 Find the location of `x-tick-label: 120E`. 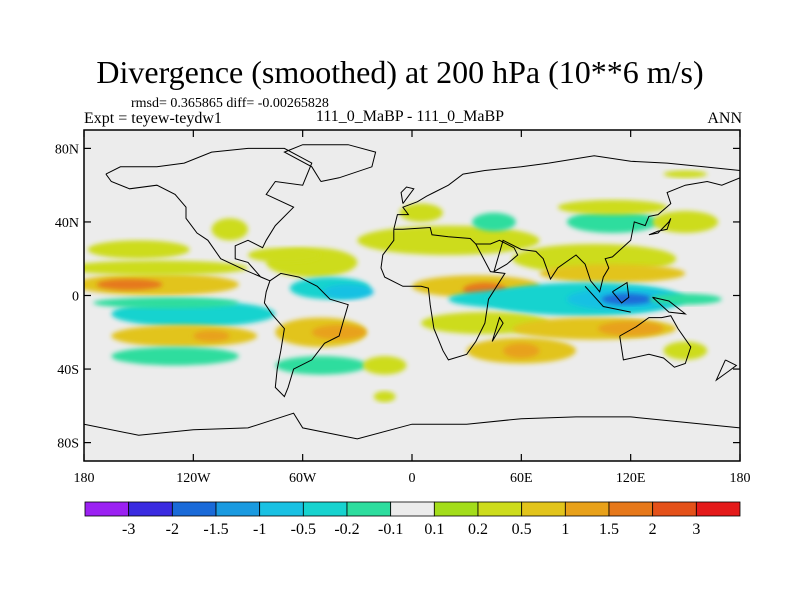

x-tick-label: 120E is located at coordinates (631, 478).